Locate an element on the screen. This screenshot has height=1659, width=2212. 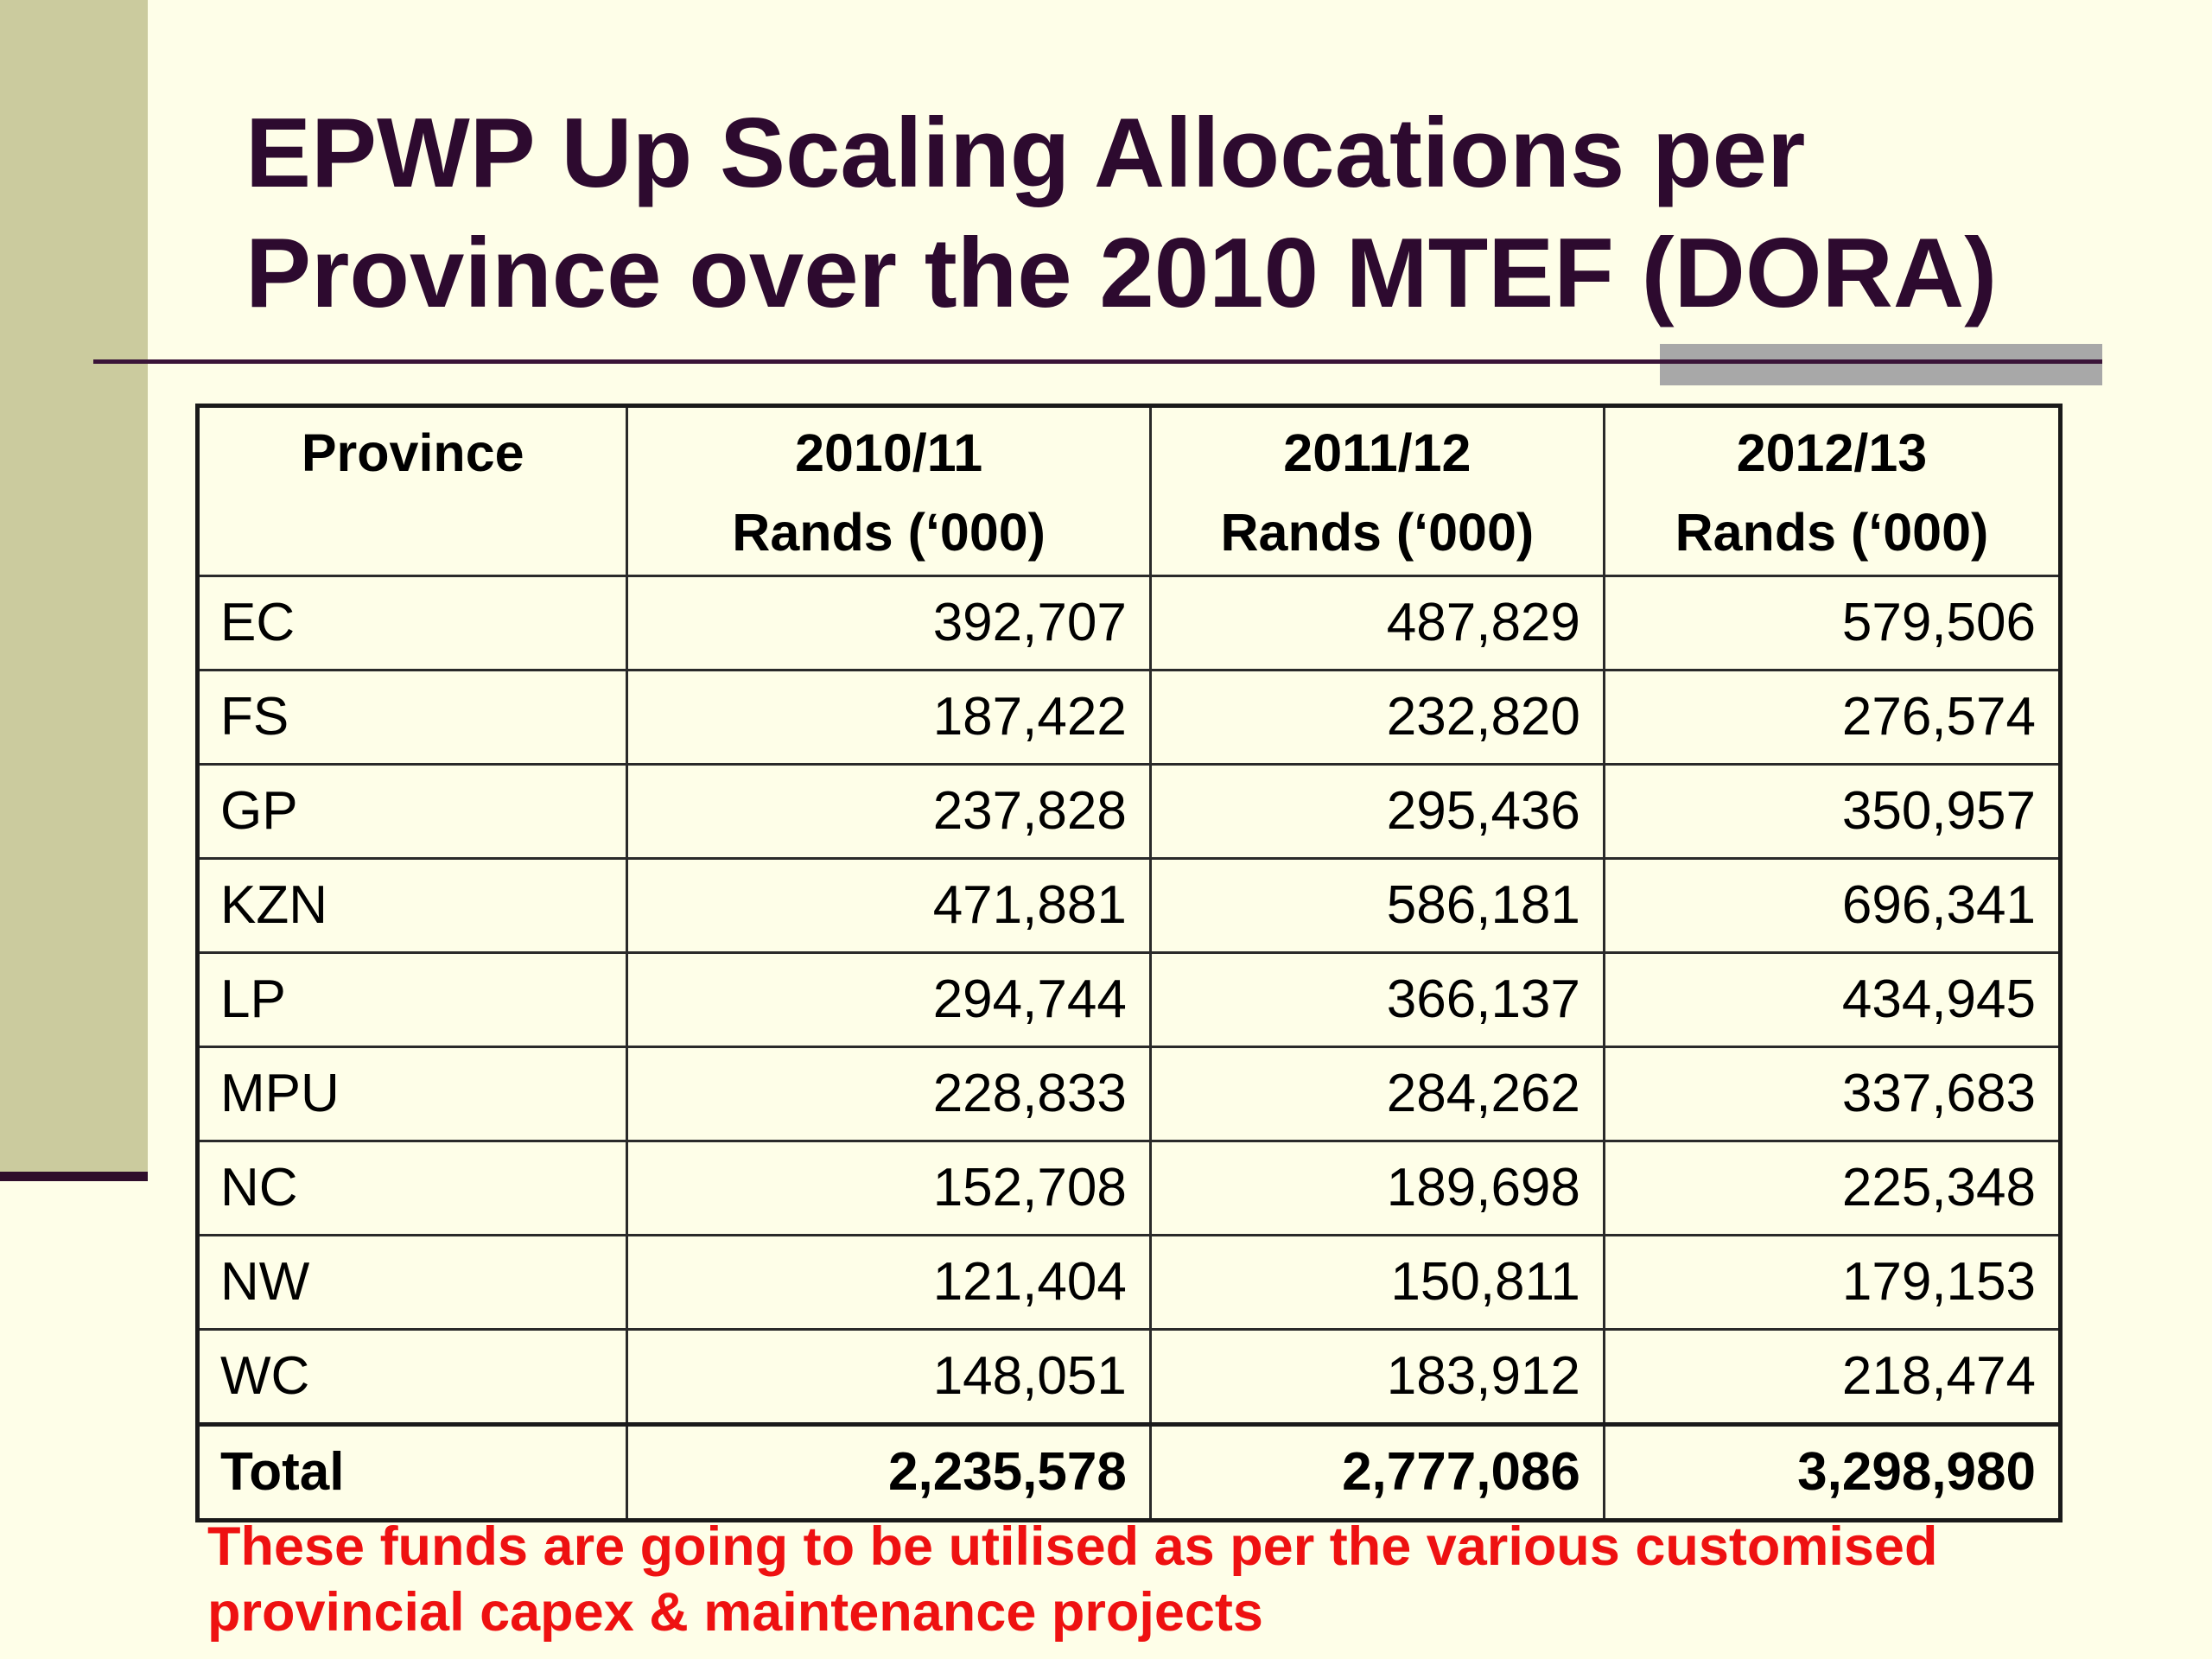
cell-2012-13: 350,957 is located at coordinates (1832, 811).